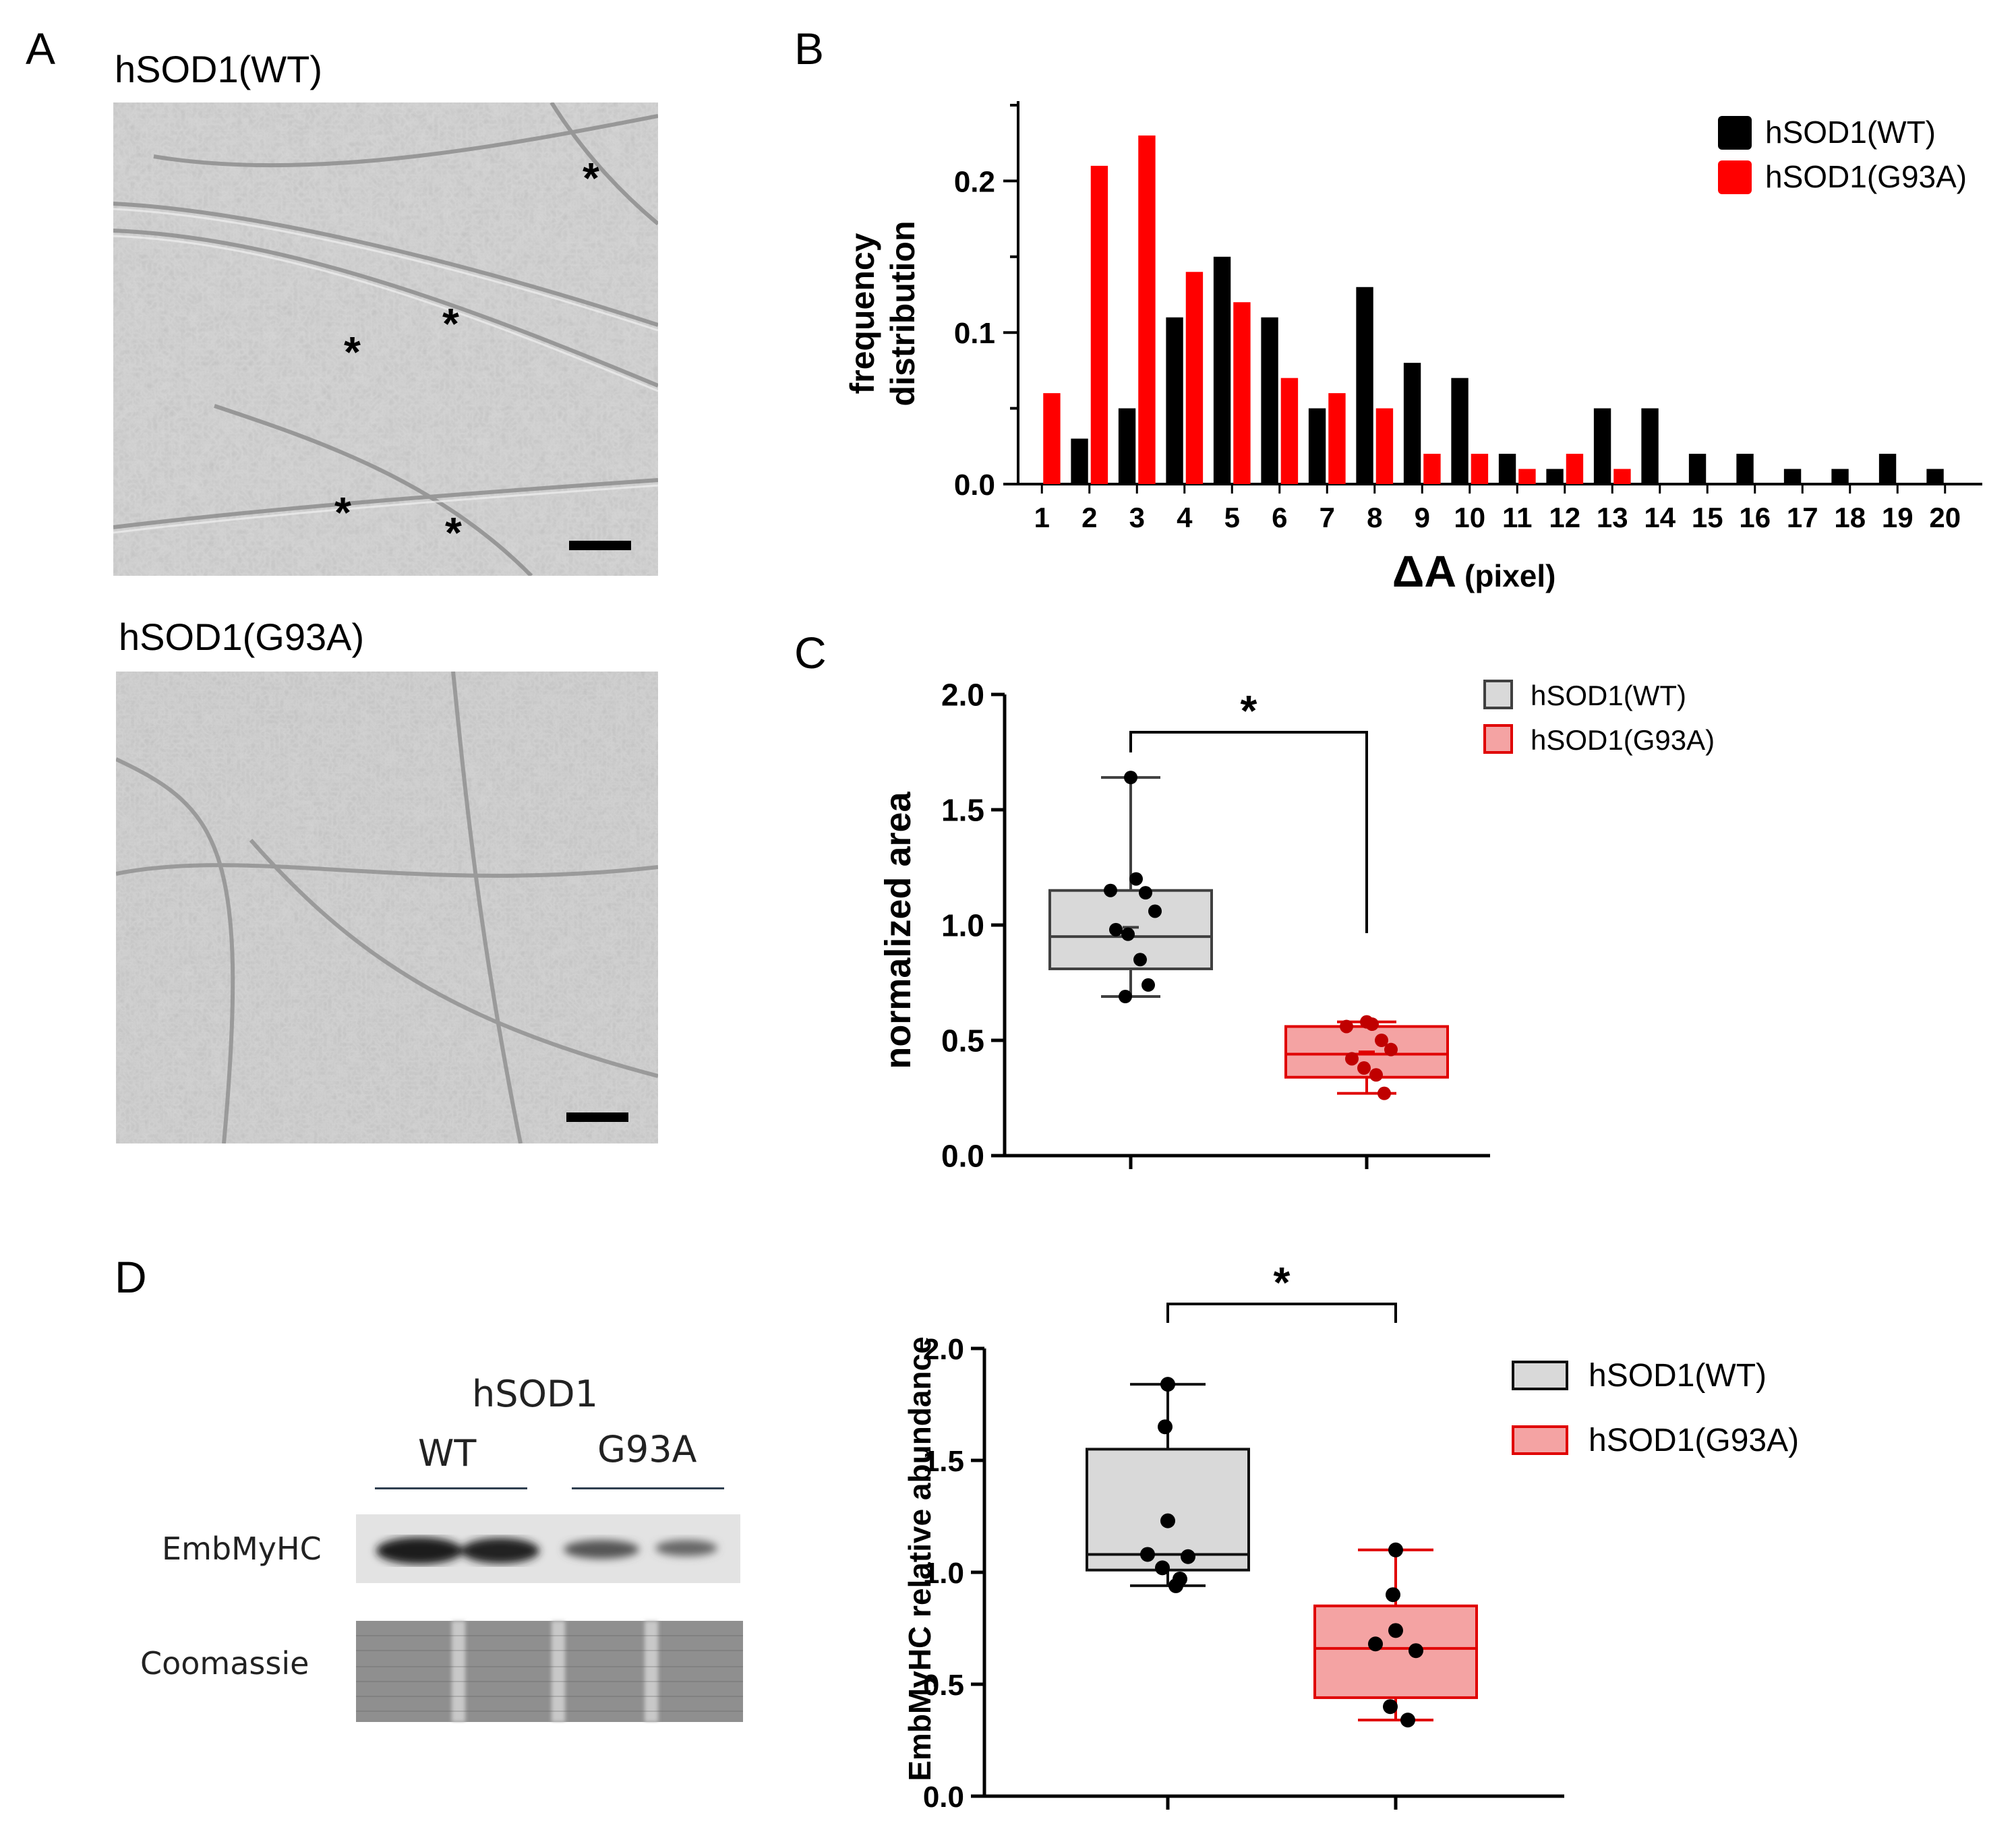 The height and width of the screenshot is (1842, 2016). What do you see at coordinates (1468, 317) in the screenshot?
I see `histogram-plot-area: 0.00.10.21 2 3 4 5 6 7 8 9 10 11 12 13 14 15 16 17 18 19 20` at bounding box center [1468, 317].